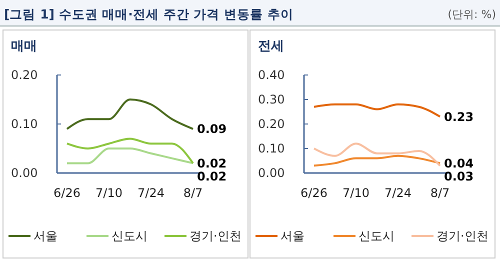 This screenshot has height=261, width=500. Describe the element at coordinates (472, 14) in the screenshot. I see `text: (단위: %)` at that location.